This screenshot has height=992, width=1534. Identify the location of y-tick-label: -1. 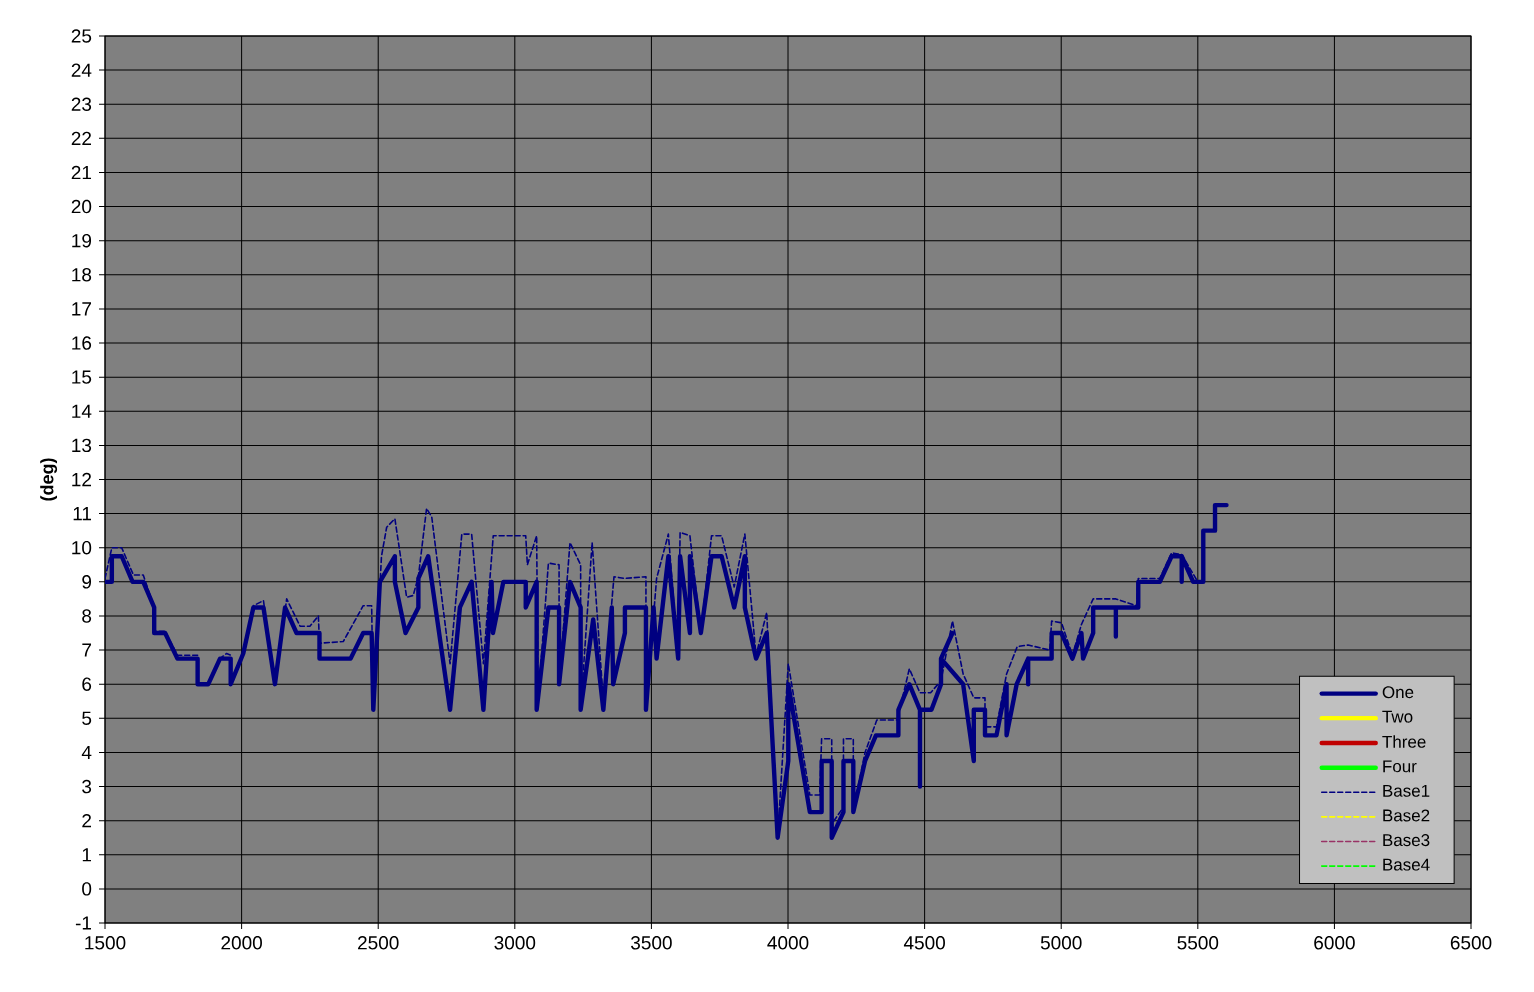
(83, 923).